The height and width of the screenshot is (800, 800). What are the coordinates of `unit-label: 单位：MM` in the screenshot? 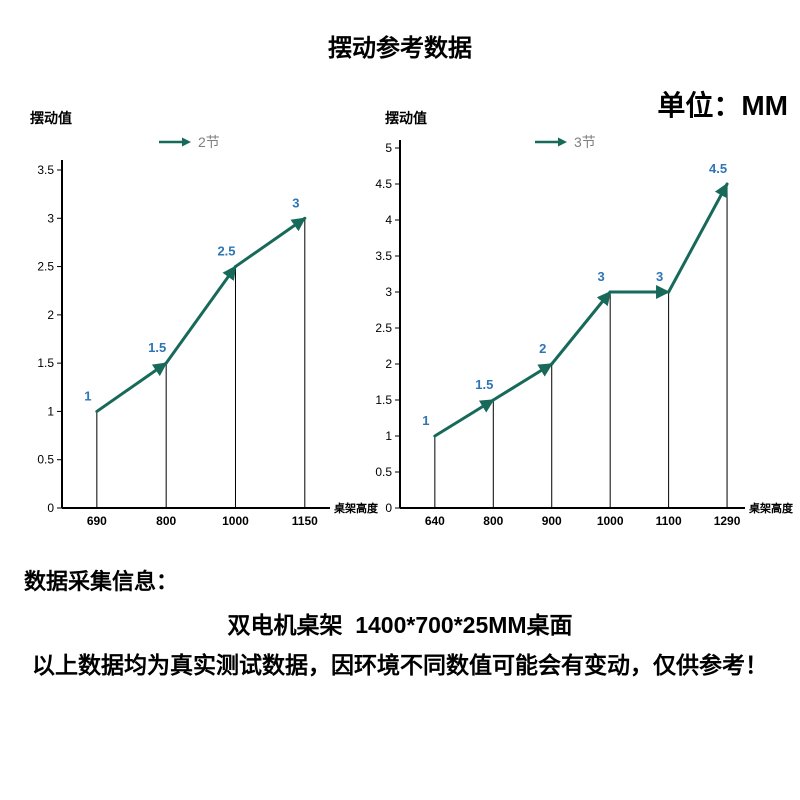 It's located at (722, 105).